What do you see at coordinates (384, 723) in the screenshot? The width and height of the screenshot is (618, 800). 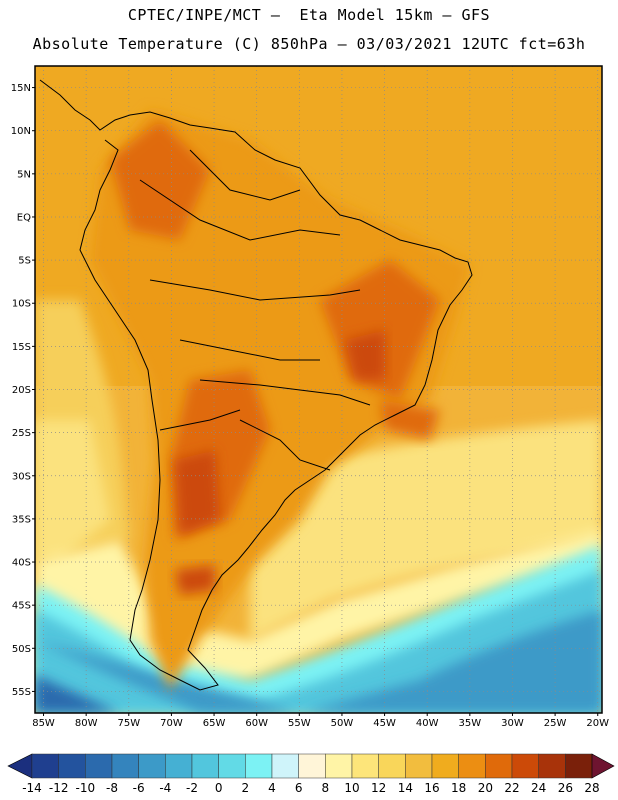 I see `lon-label: 45W` at bounding box center [384, 723].